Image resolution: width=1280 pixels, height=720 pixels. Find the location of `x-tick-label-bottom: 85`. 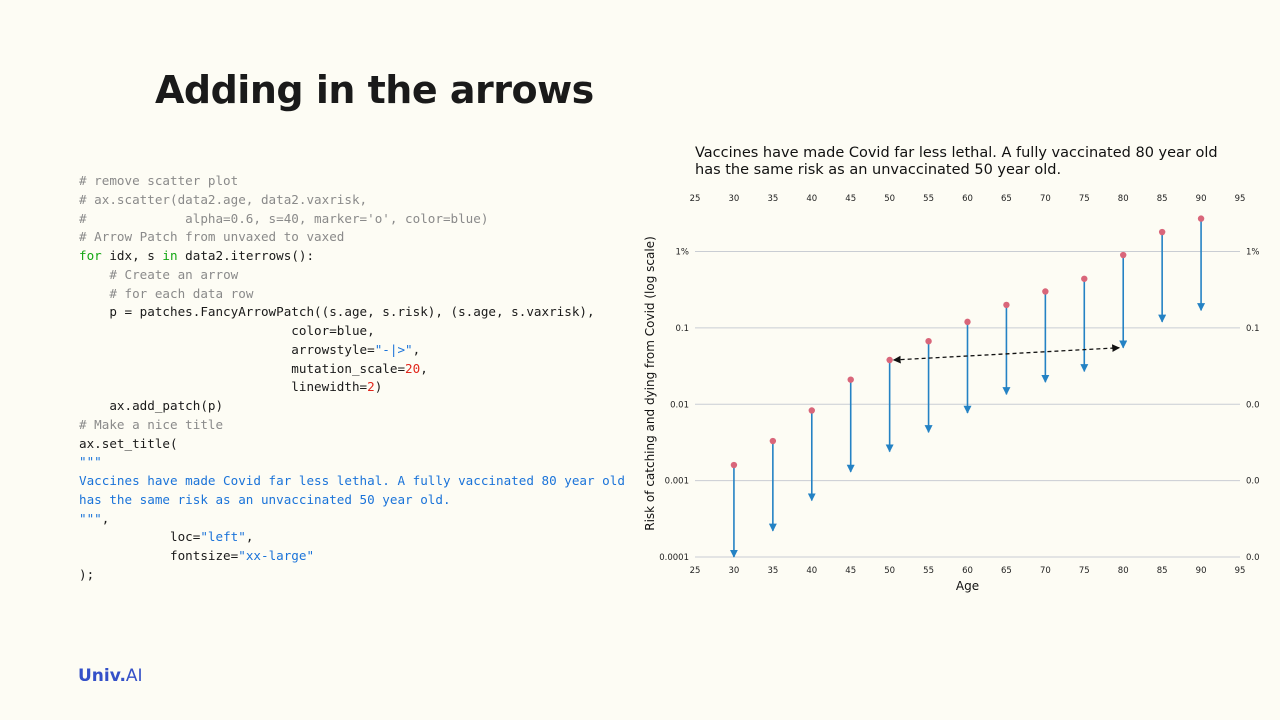

x-tick-label-bottom: 85 is located at coordinates (1162, 571).